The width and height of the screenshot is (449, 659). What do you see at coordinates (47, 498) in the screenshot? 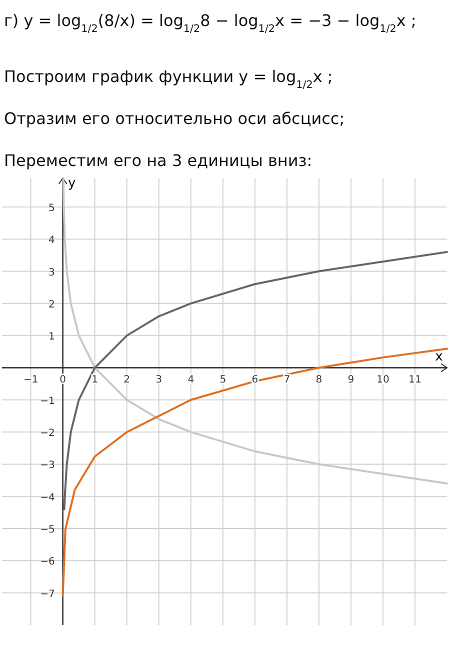
I see `y-tick-label: −4` at bounding box center [47, 498].